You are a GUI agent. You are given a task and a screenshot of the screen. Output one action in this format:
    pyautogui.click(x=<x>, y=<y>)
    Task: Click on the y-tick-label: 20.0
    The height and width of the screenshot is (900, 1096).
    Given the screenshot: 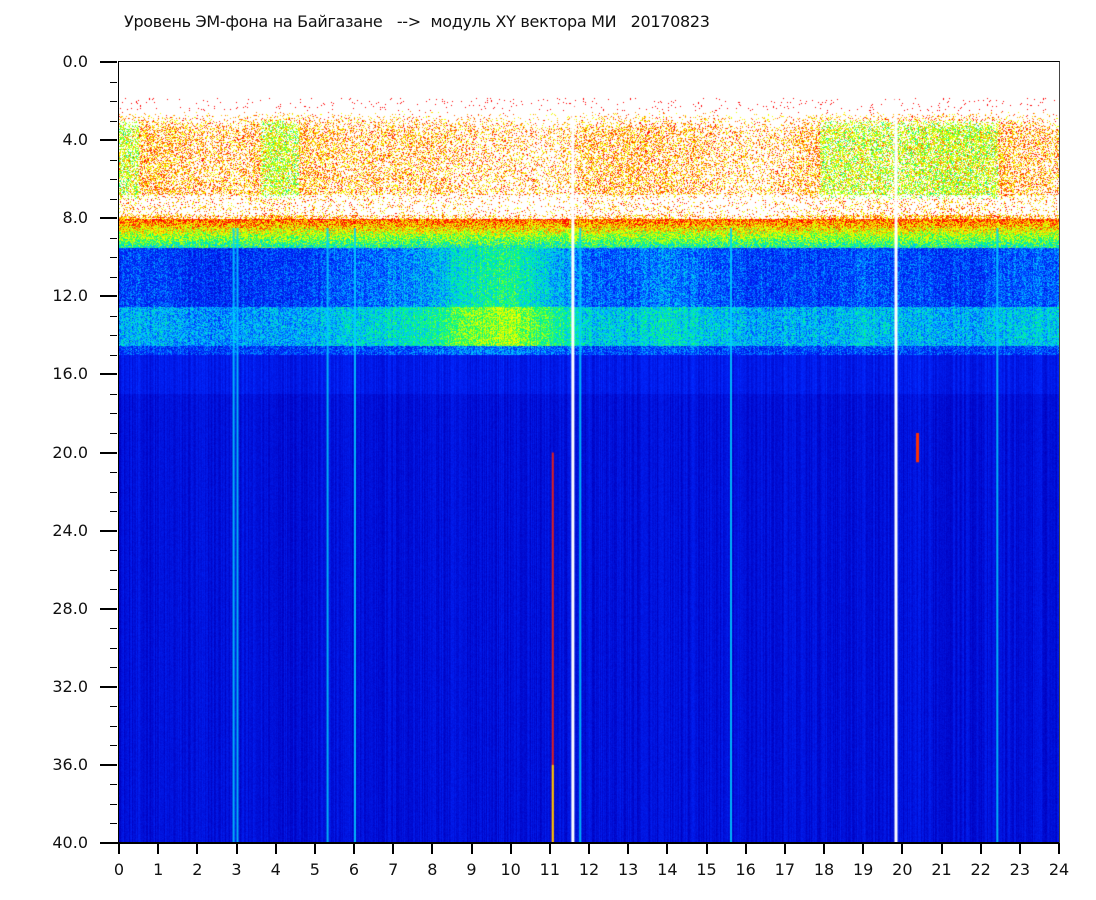 What is the action you would take?
    pyautogui.click(x=70, y=452)
    